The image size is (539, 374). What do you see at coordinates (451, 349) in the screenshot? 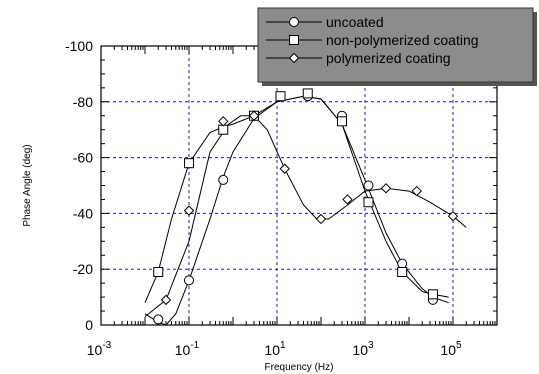
I see `x-tick-label: 10⁵` at bounding box center [451, 349].